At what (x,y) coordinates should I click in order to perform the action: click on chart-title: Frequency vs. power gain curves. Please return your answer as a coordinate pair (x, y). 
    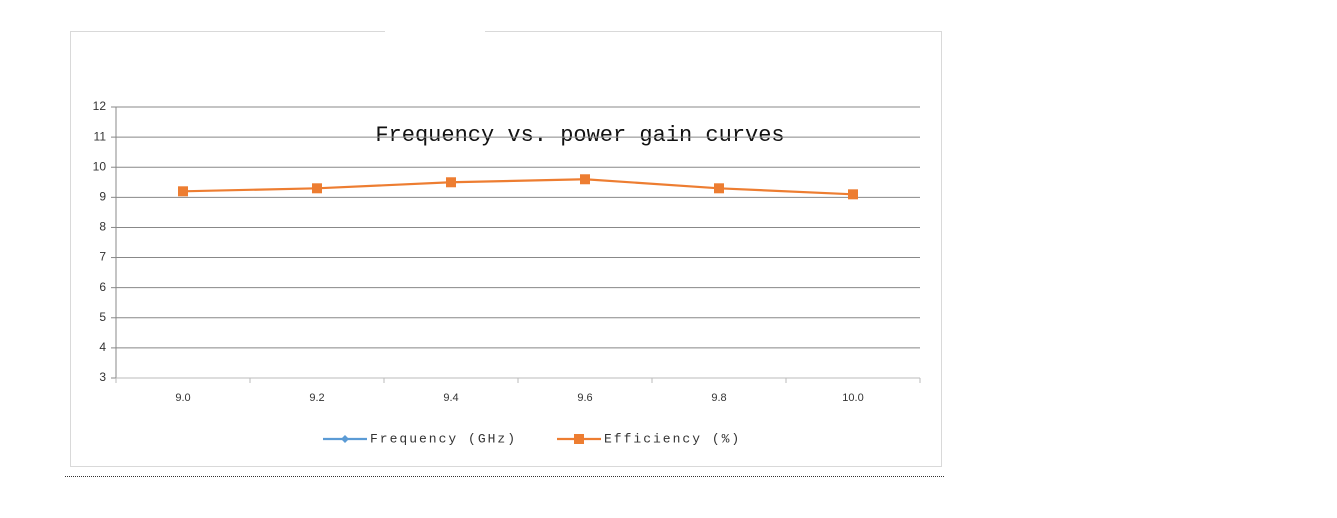
    Looking at the image, I should click on (579, 135).